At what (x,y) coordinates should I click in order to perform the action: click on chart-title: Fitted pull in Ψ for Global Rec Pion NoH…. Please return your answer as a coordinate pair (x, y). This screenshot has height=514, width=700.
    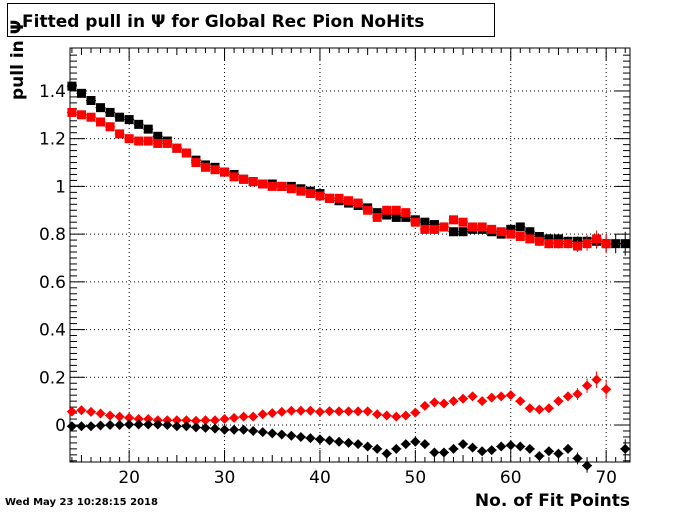
    Looking at the image, I should click on (223, 22).